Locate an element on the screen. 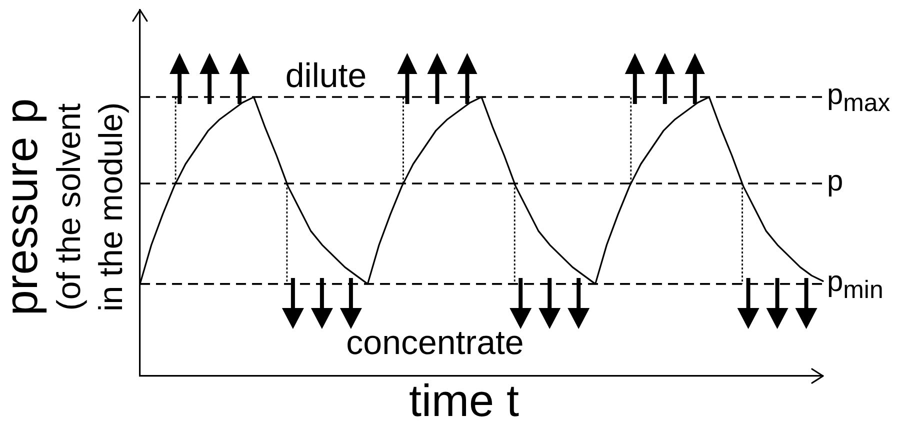 This screenshot has height=423, width=898. text: dilute is located at coordinates (326, 76).